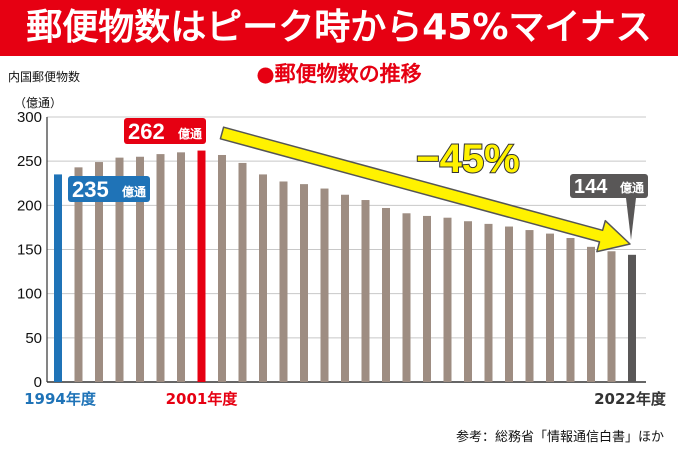  Describe the element at coordinates (263, 278) in the screenshot. I see `bar-2004` at that location.